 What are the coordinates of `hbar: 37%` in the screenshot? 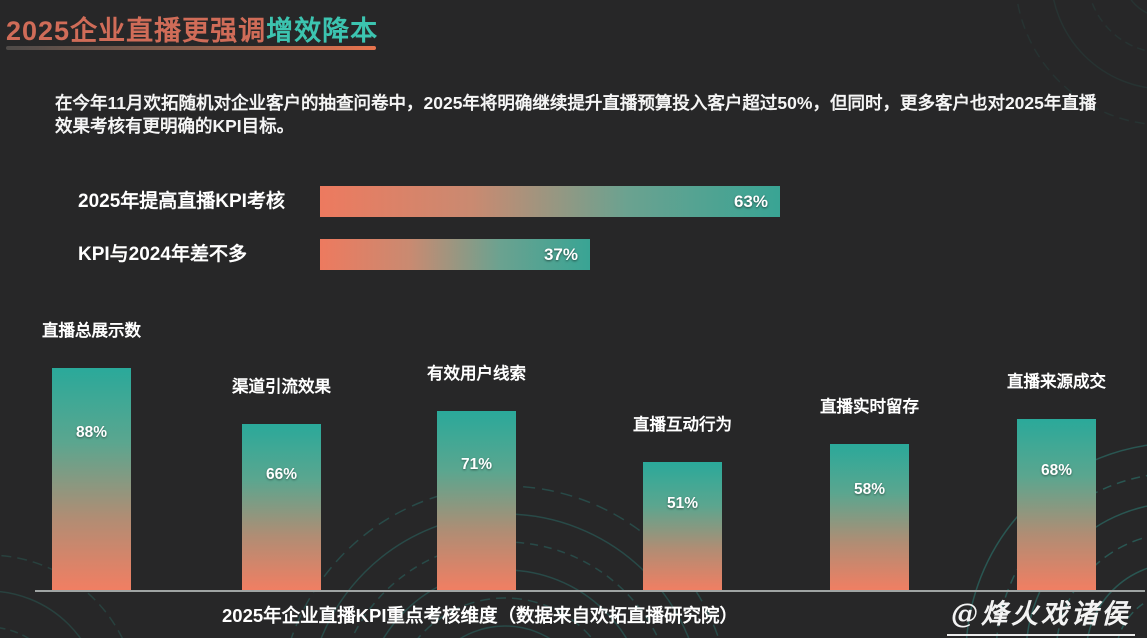 It's located at (455, 254).